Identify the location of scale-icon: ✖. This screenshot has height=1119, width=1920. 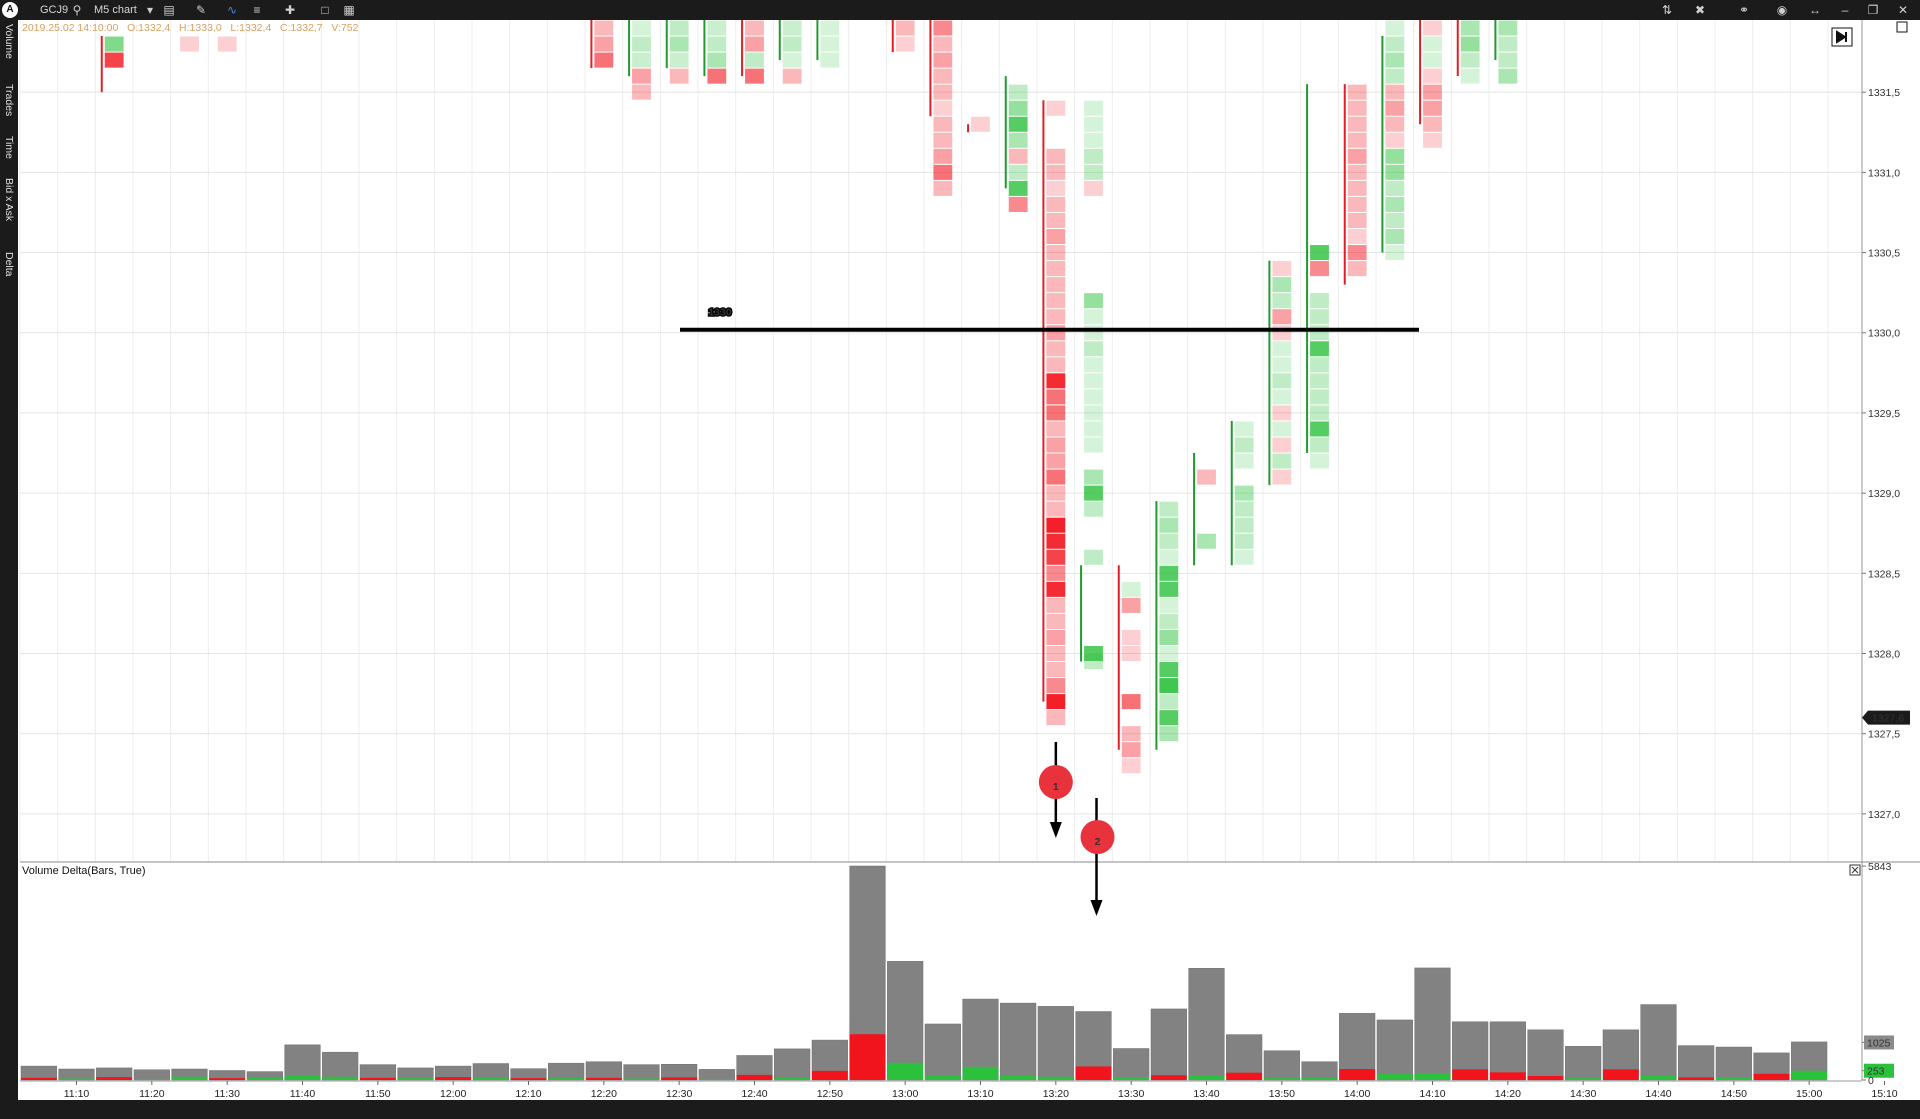
(1700, 10).